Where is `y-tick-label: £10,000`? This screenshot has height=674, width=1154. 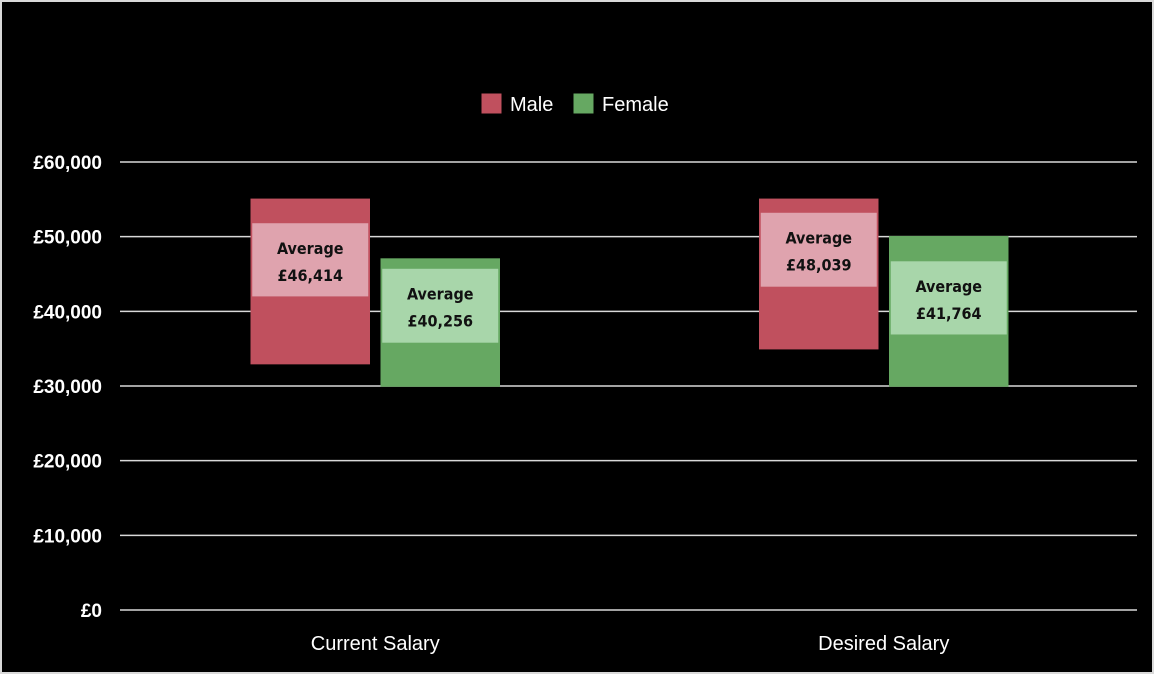
y-tick-label: £10,000 is located at coordinates (67, 536).